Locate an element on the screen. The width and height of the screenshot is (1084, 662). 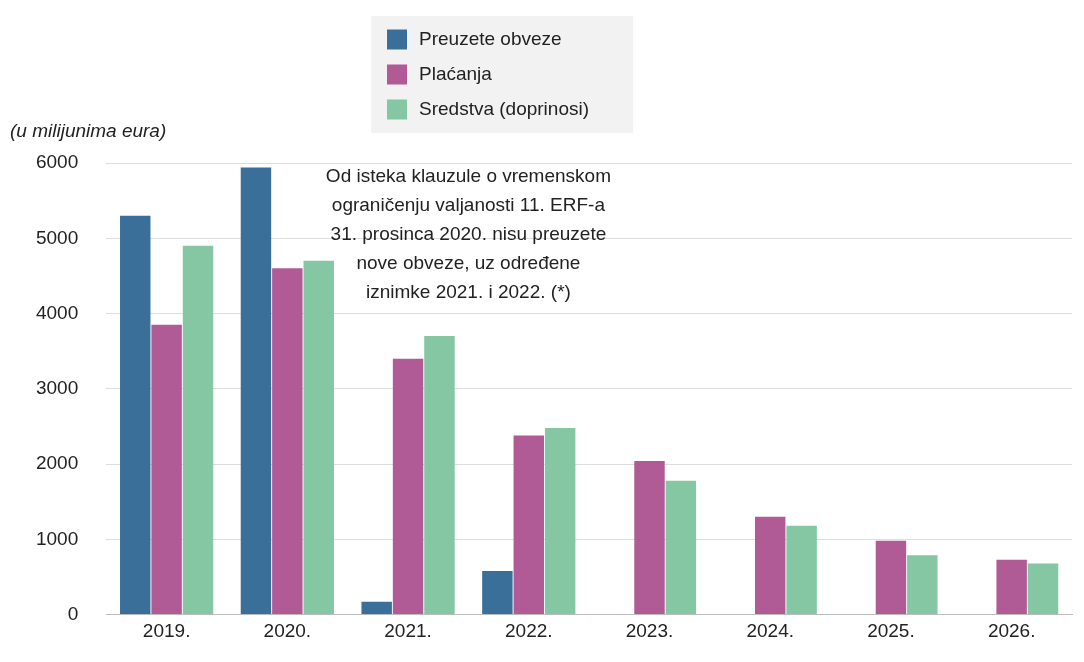
annotation: Od isteka klauzule o vremenskom ograničenju valjanosti 11. ERF-a 31. prosinca 2020. nisu preuzete nove obveze, uz određene iznimke 2021. i 2022. (*) is located at coordinates (468, 234).